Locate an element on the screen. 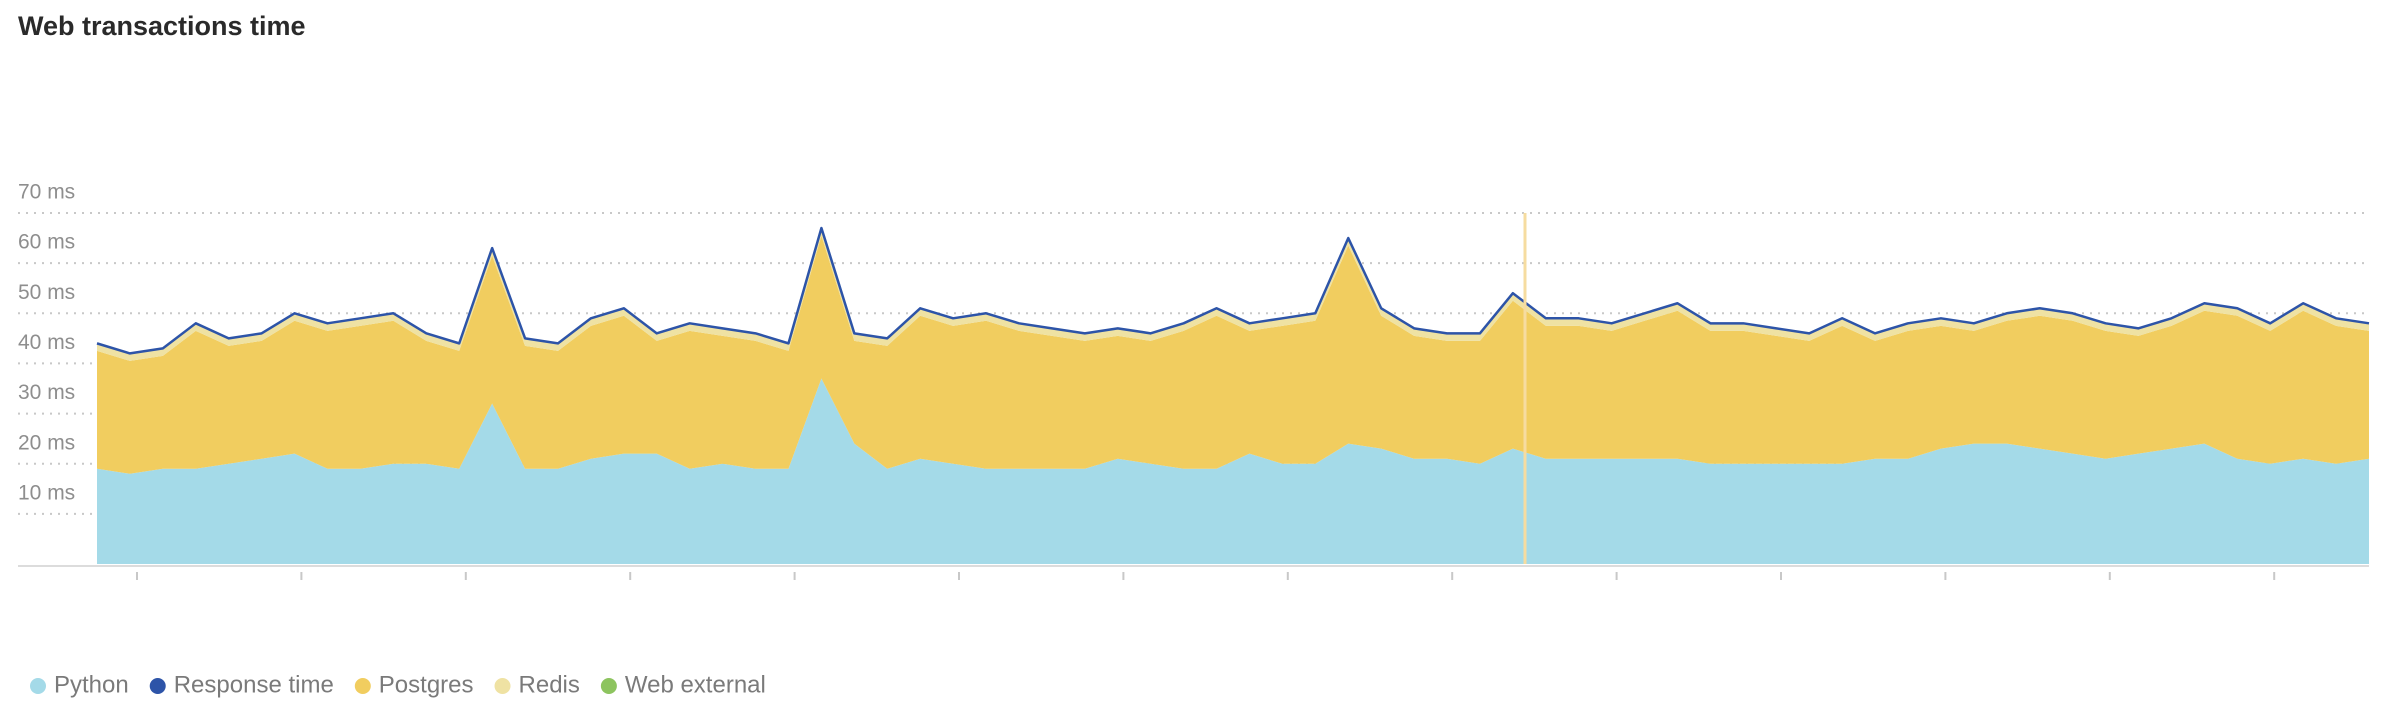  y-tick-label: 20 ms is located at coordinates (46, 442).